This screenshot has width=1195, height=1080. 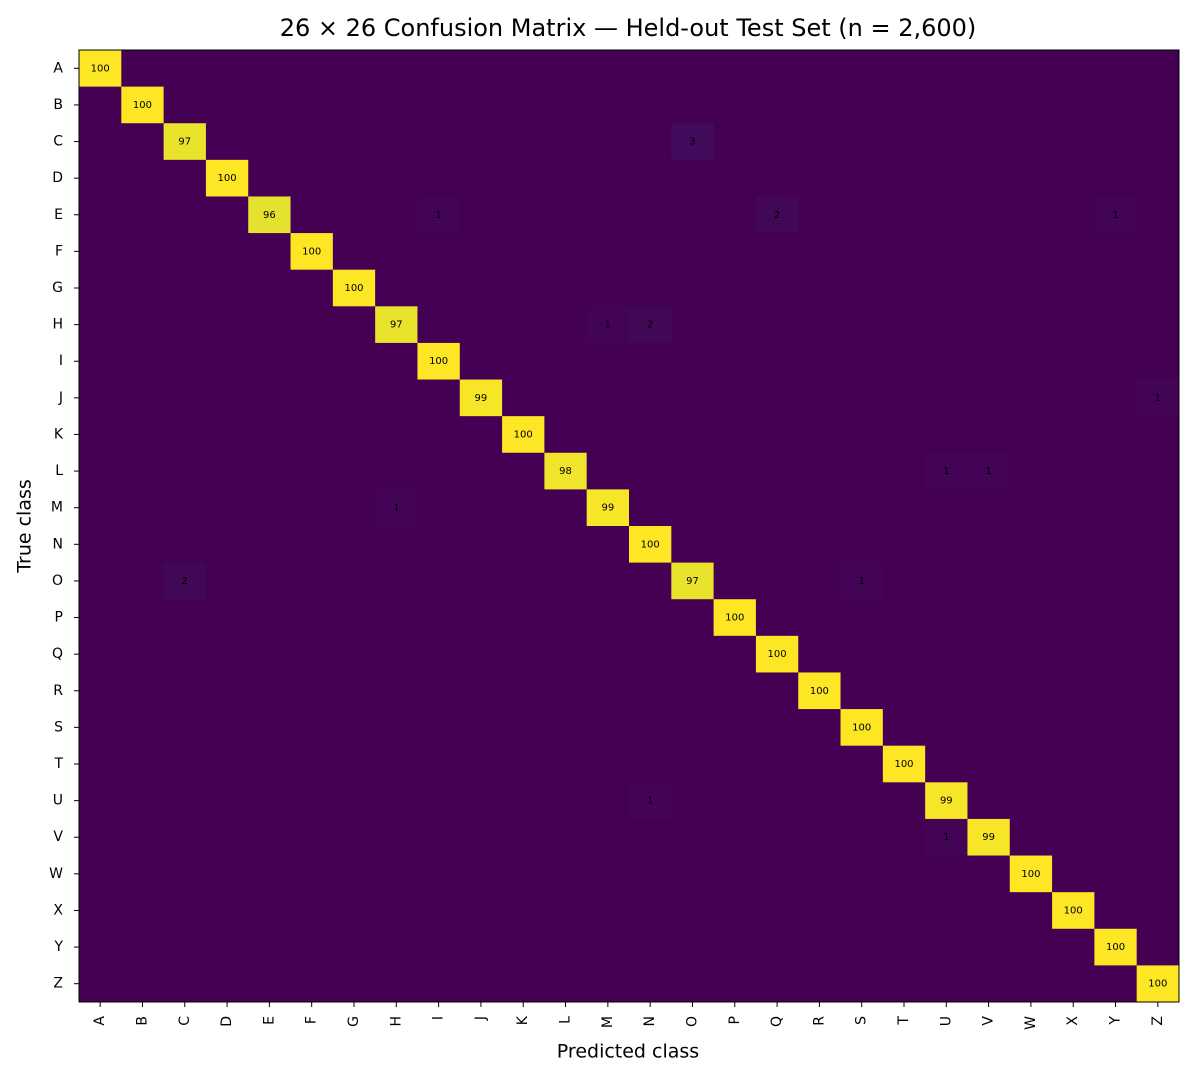 What do you see at coordinates (269, 215) in the screenshot?
I see `cell-label: 96` at bounding box center [269, 215].